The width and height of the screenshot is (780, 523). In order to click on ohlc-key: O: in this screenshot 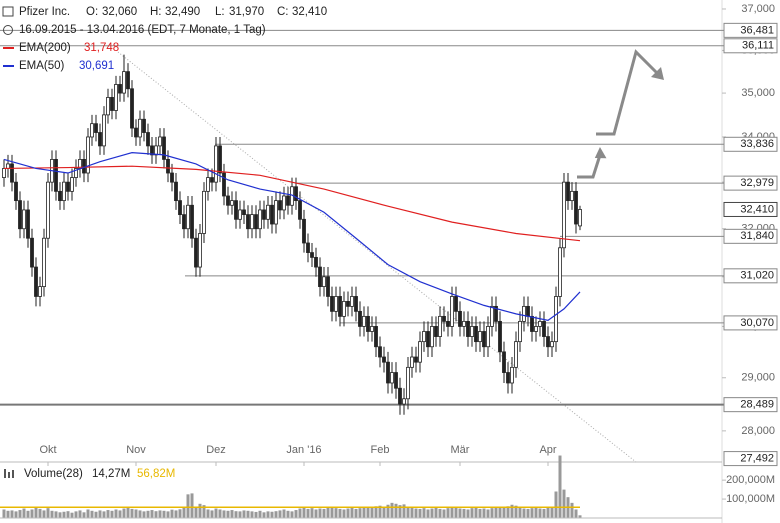, I will do `click(92, 12)`.